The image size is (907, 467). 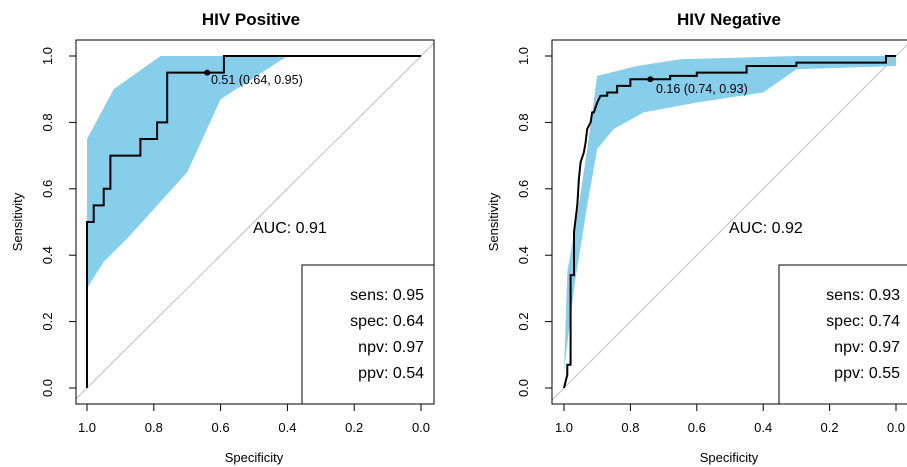 What do you see at coordinates (766, 228) in the screenshot?
I see `auc-label: AUC: 0.92` at bounding box center [766, 228].